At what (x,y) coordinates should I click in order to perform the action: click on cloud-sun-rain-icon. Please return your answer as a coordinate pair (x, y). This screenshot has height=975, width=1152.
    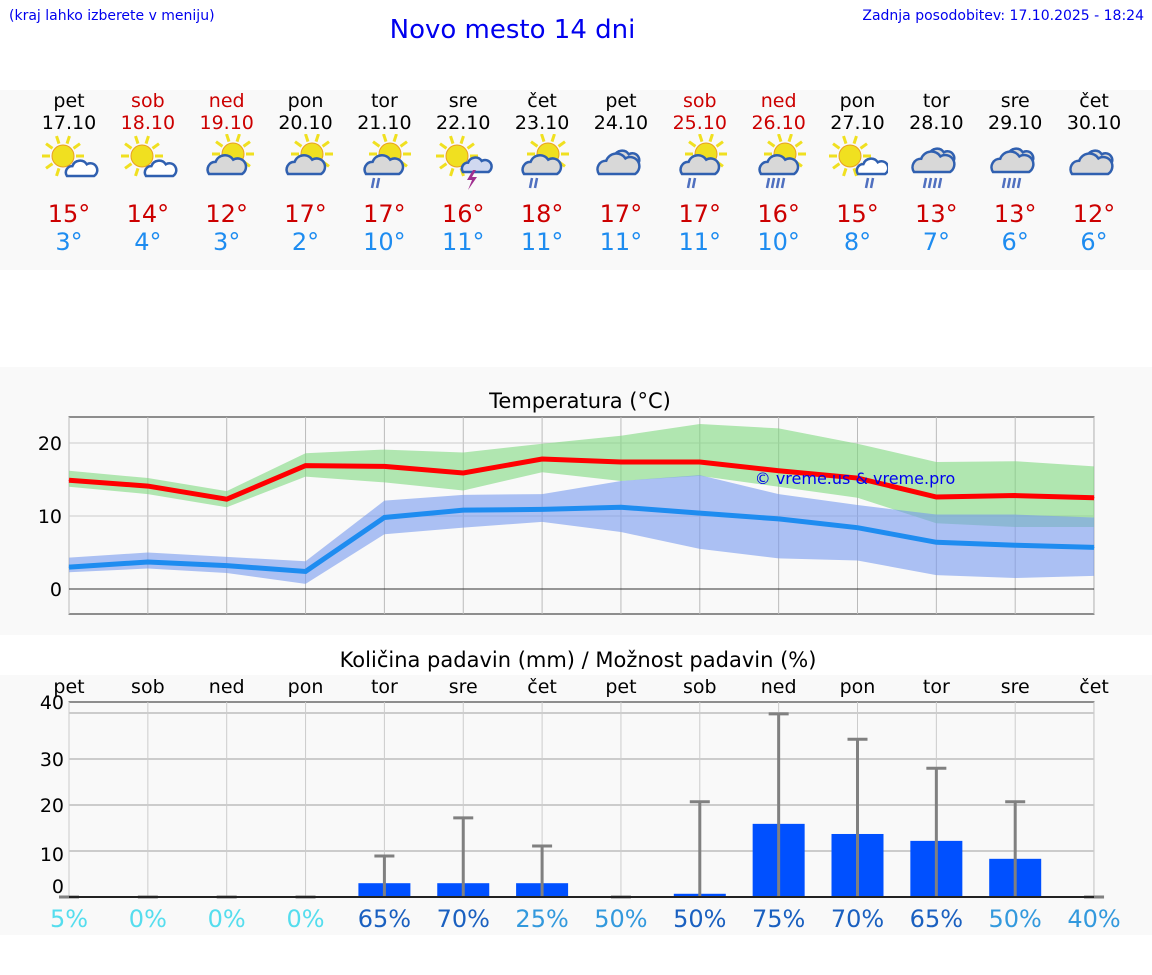
    Looking at the image, I should click on (387, 161).